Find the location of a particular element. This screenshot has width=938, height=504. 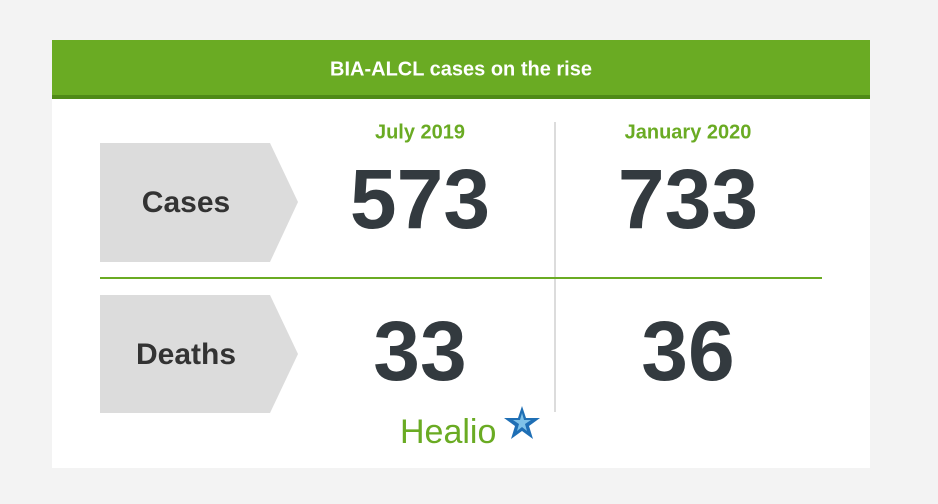

logo-text: Healio is located at coordinates (448, 432).